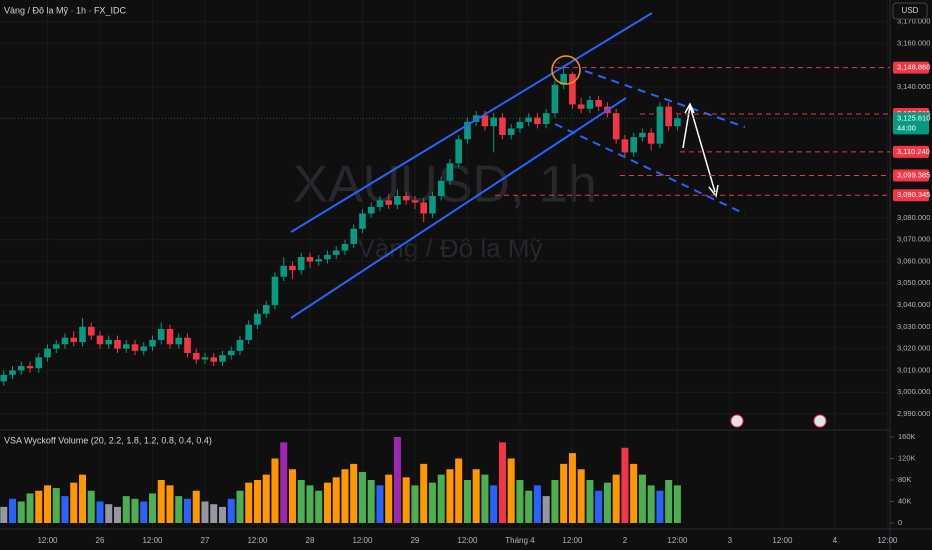 This screenshot has width=932, height=550. What do you see at coordinates (566, 70) in the screenshot?
I see `highlight-circle` at bounding box center [566, 70].